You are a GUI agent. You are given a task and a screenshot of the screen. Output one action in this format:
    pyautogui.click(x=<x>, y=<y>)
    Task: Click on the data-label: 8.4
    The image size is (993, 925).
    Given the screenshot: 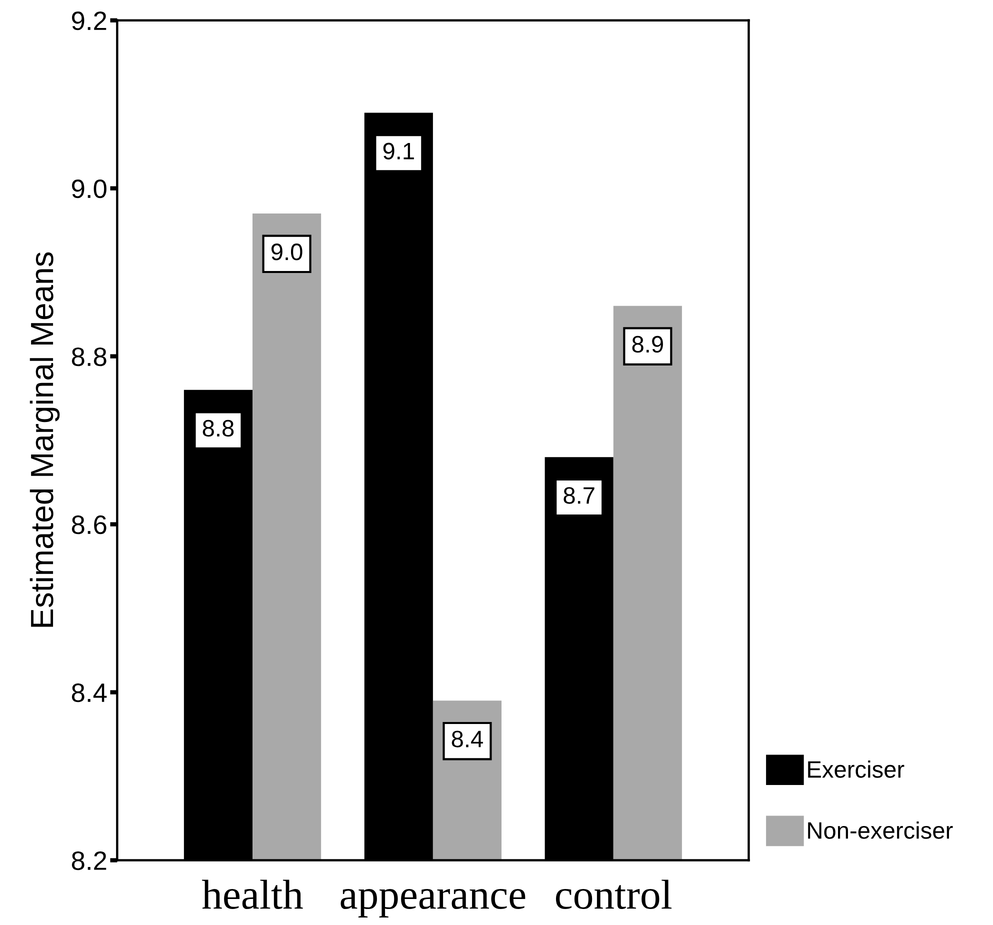 What is the action you would take?
    pyautogui.click(x=467, y=739)
    